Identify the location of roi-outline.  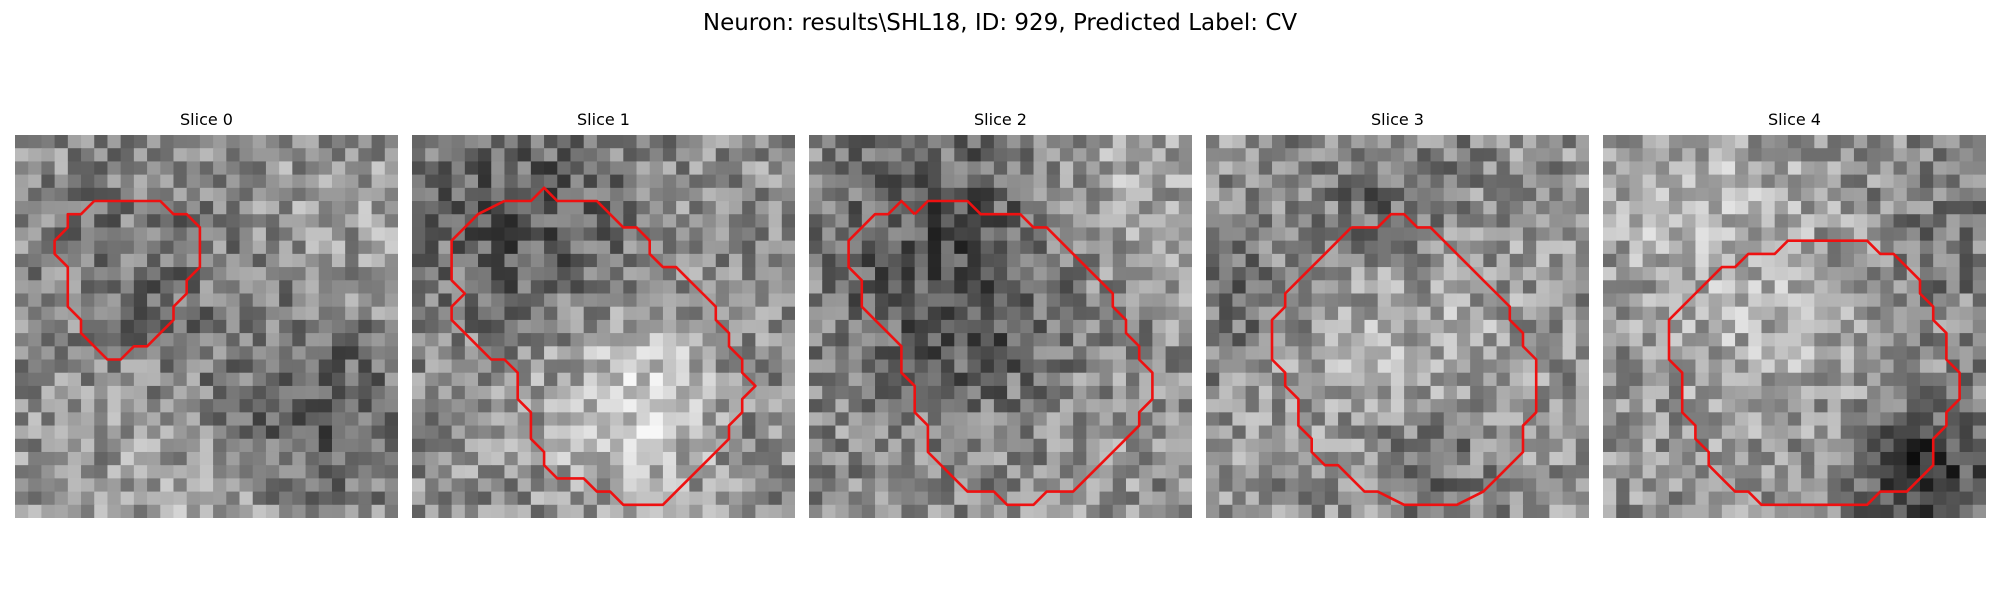
(603, 346).